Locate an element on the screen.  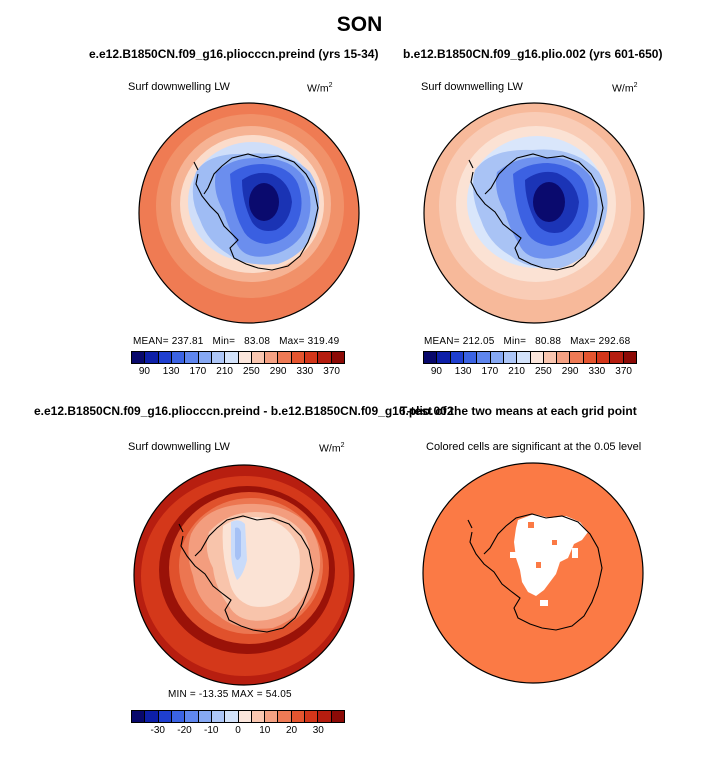
panel-3-variable: Surf downwelling LW is located at coordinates (179, 447).